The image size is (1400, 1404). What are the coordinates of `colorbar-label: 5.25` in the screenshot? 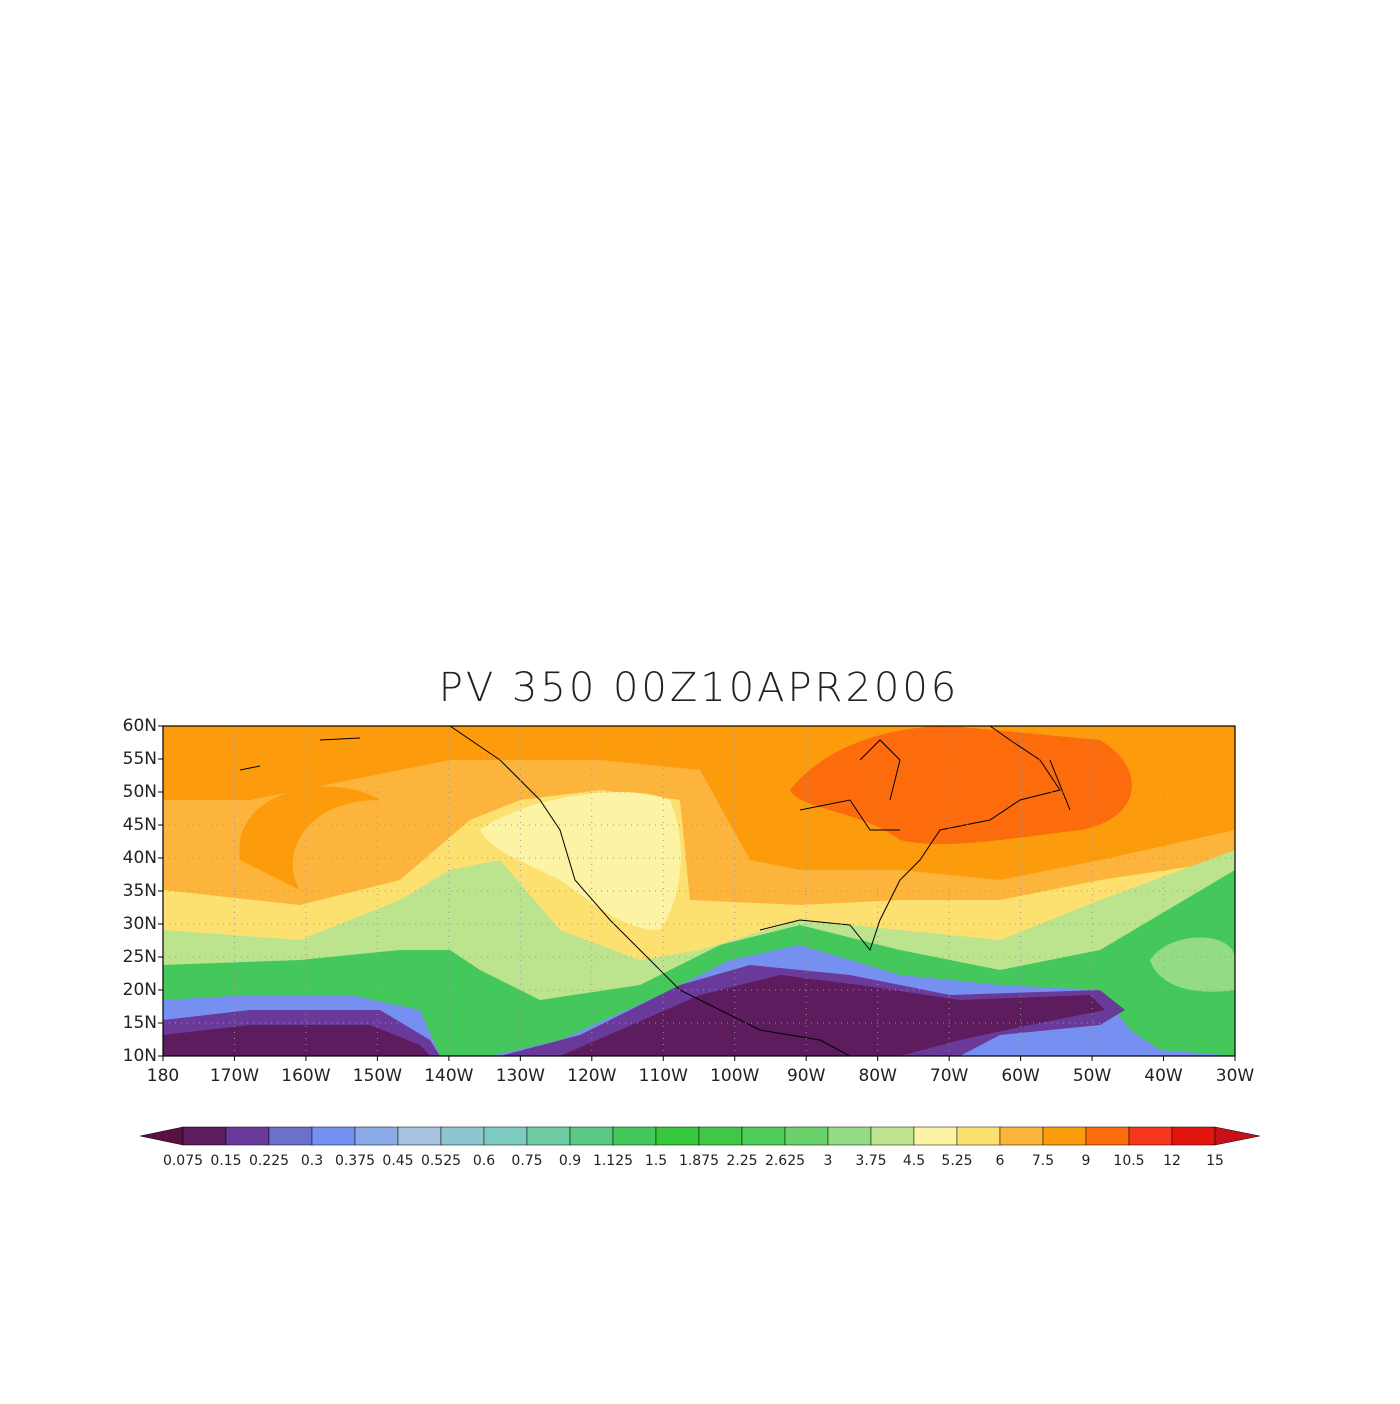 It's located at (956, 1161).